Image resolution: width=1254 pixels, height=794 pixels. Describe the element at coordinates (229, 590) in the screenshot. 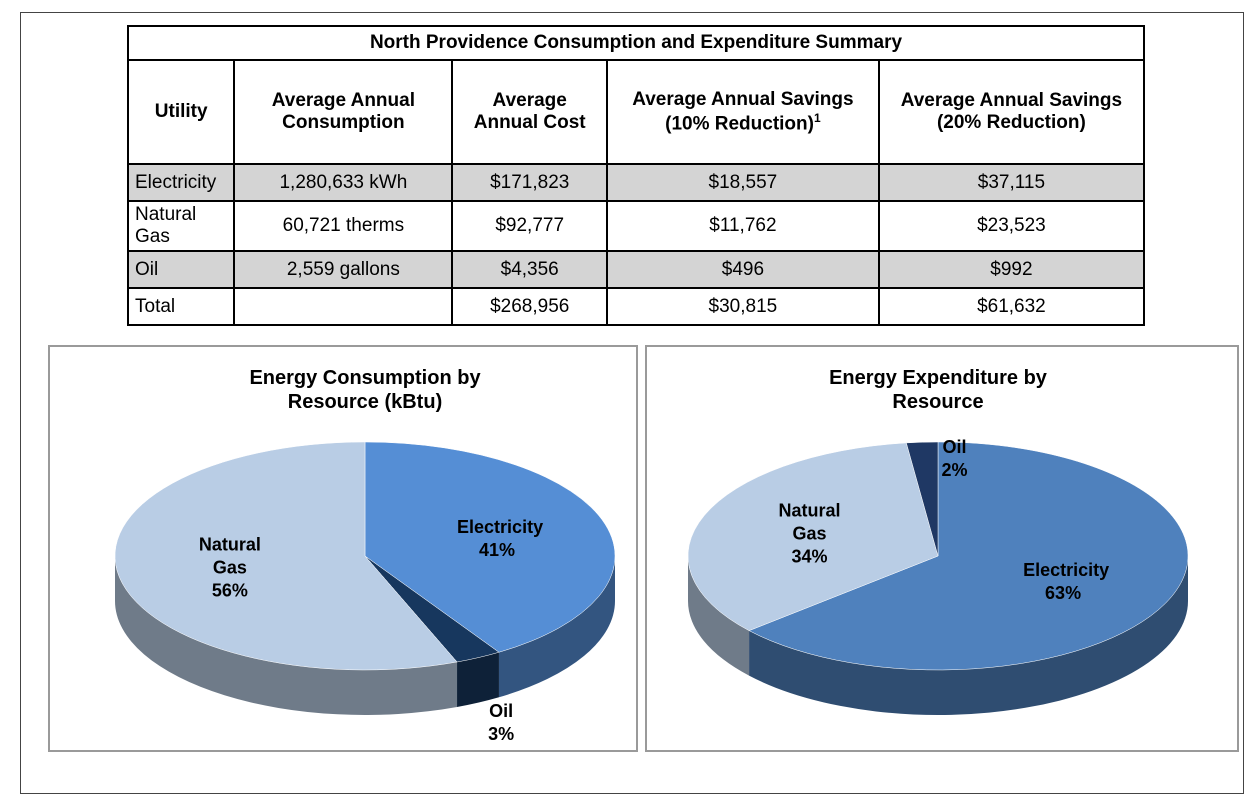

I see `slice-value: 56%` at that location.